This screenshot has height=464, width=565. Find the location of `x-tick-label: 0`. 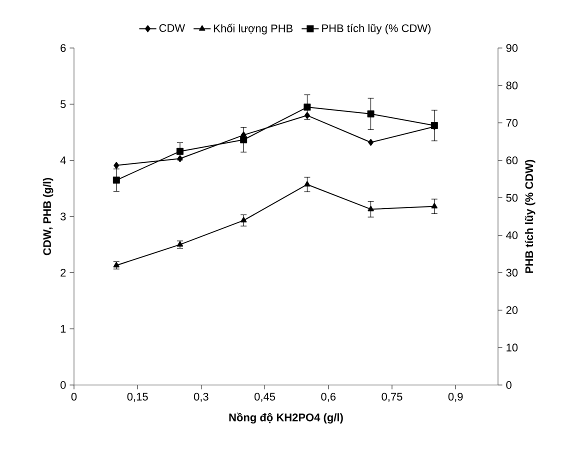

x-tick-label: 0 is located at coordinates (74, 396).